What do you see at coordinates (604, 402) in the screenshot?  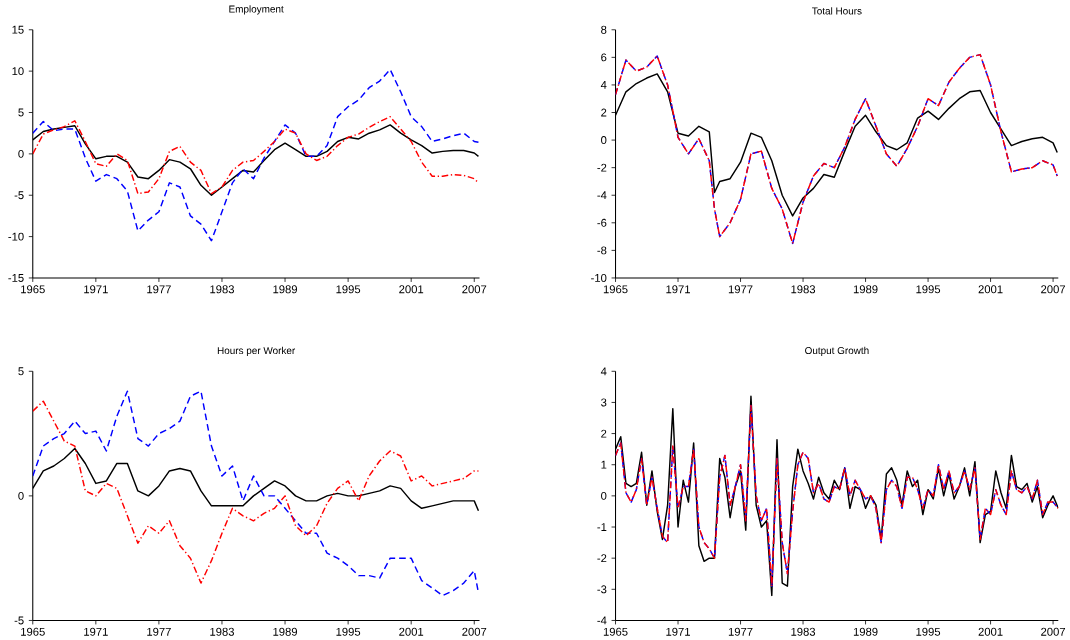 I see `y-tick-label: 3` at bounding box center [604, 402].